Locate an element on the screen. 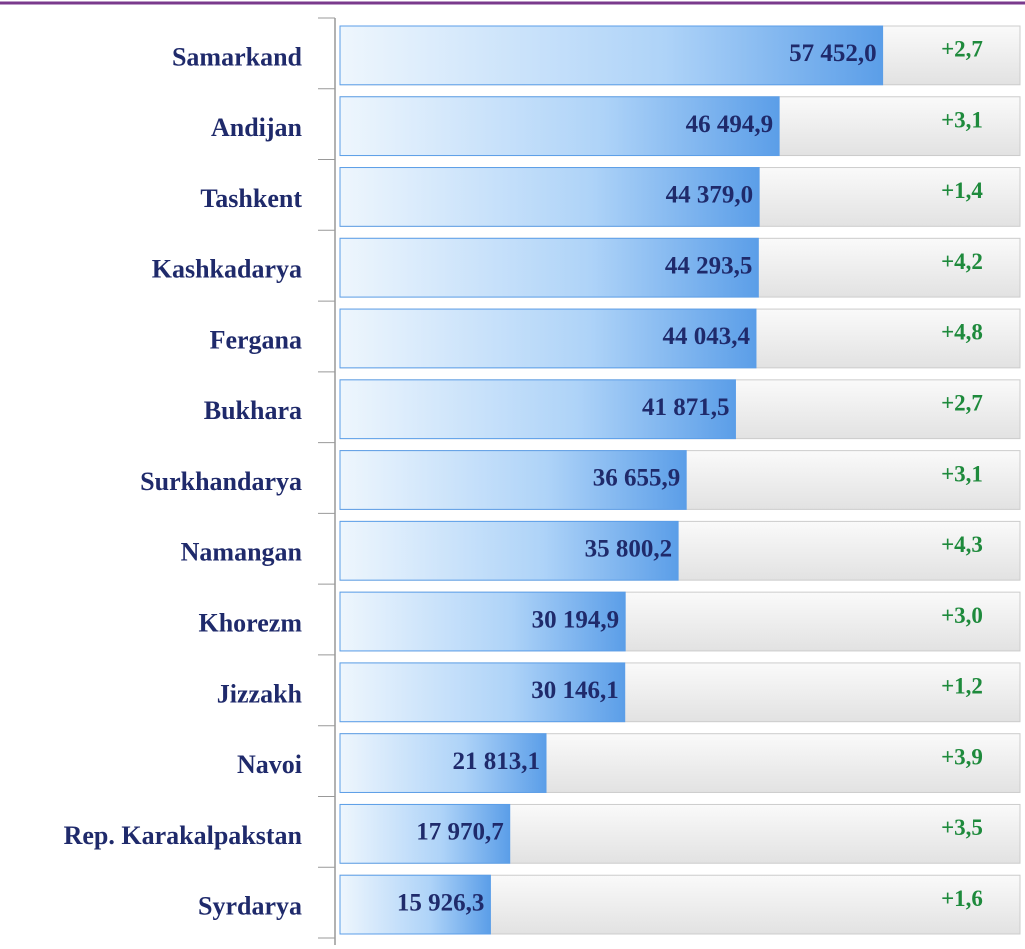  growth-label: +4,3 is located at coordinates (962, 544).